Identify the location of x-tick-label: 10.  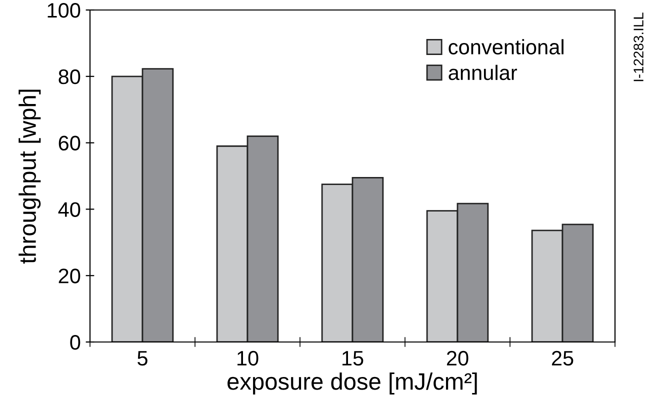
(248, 358).